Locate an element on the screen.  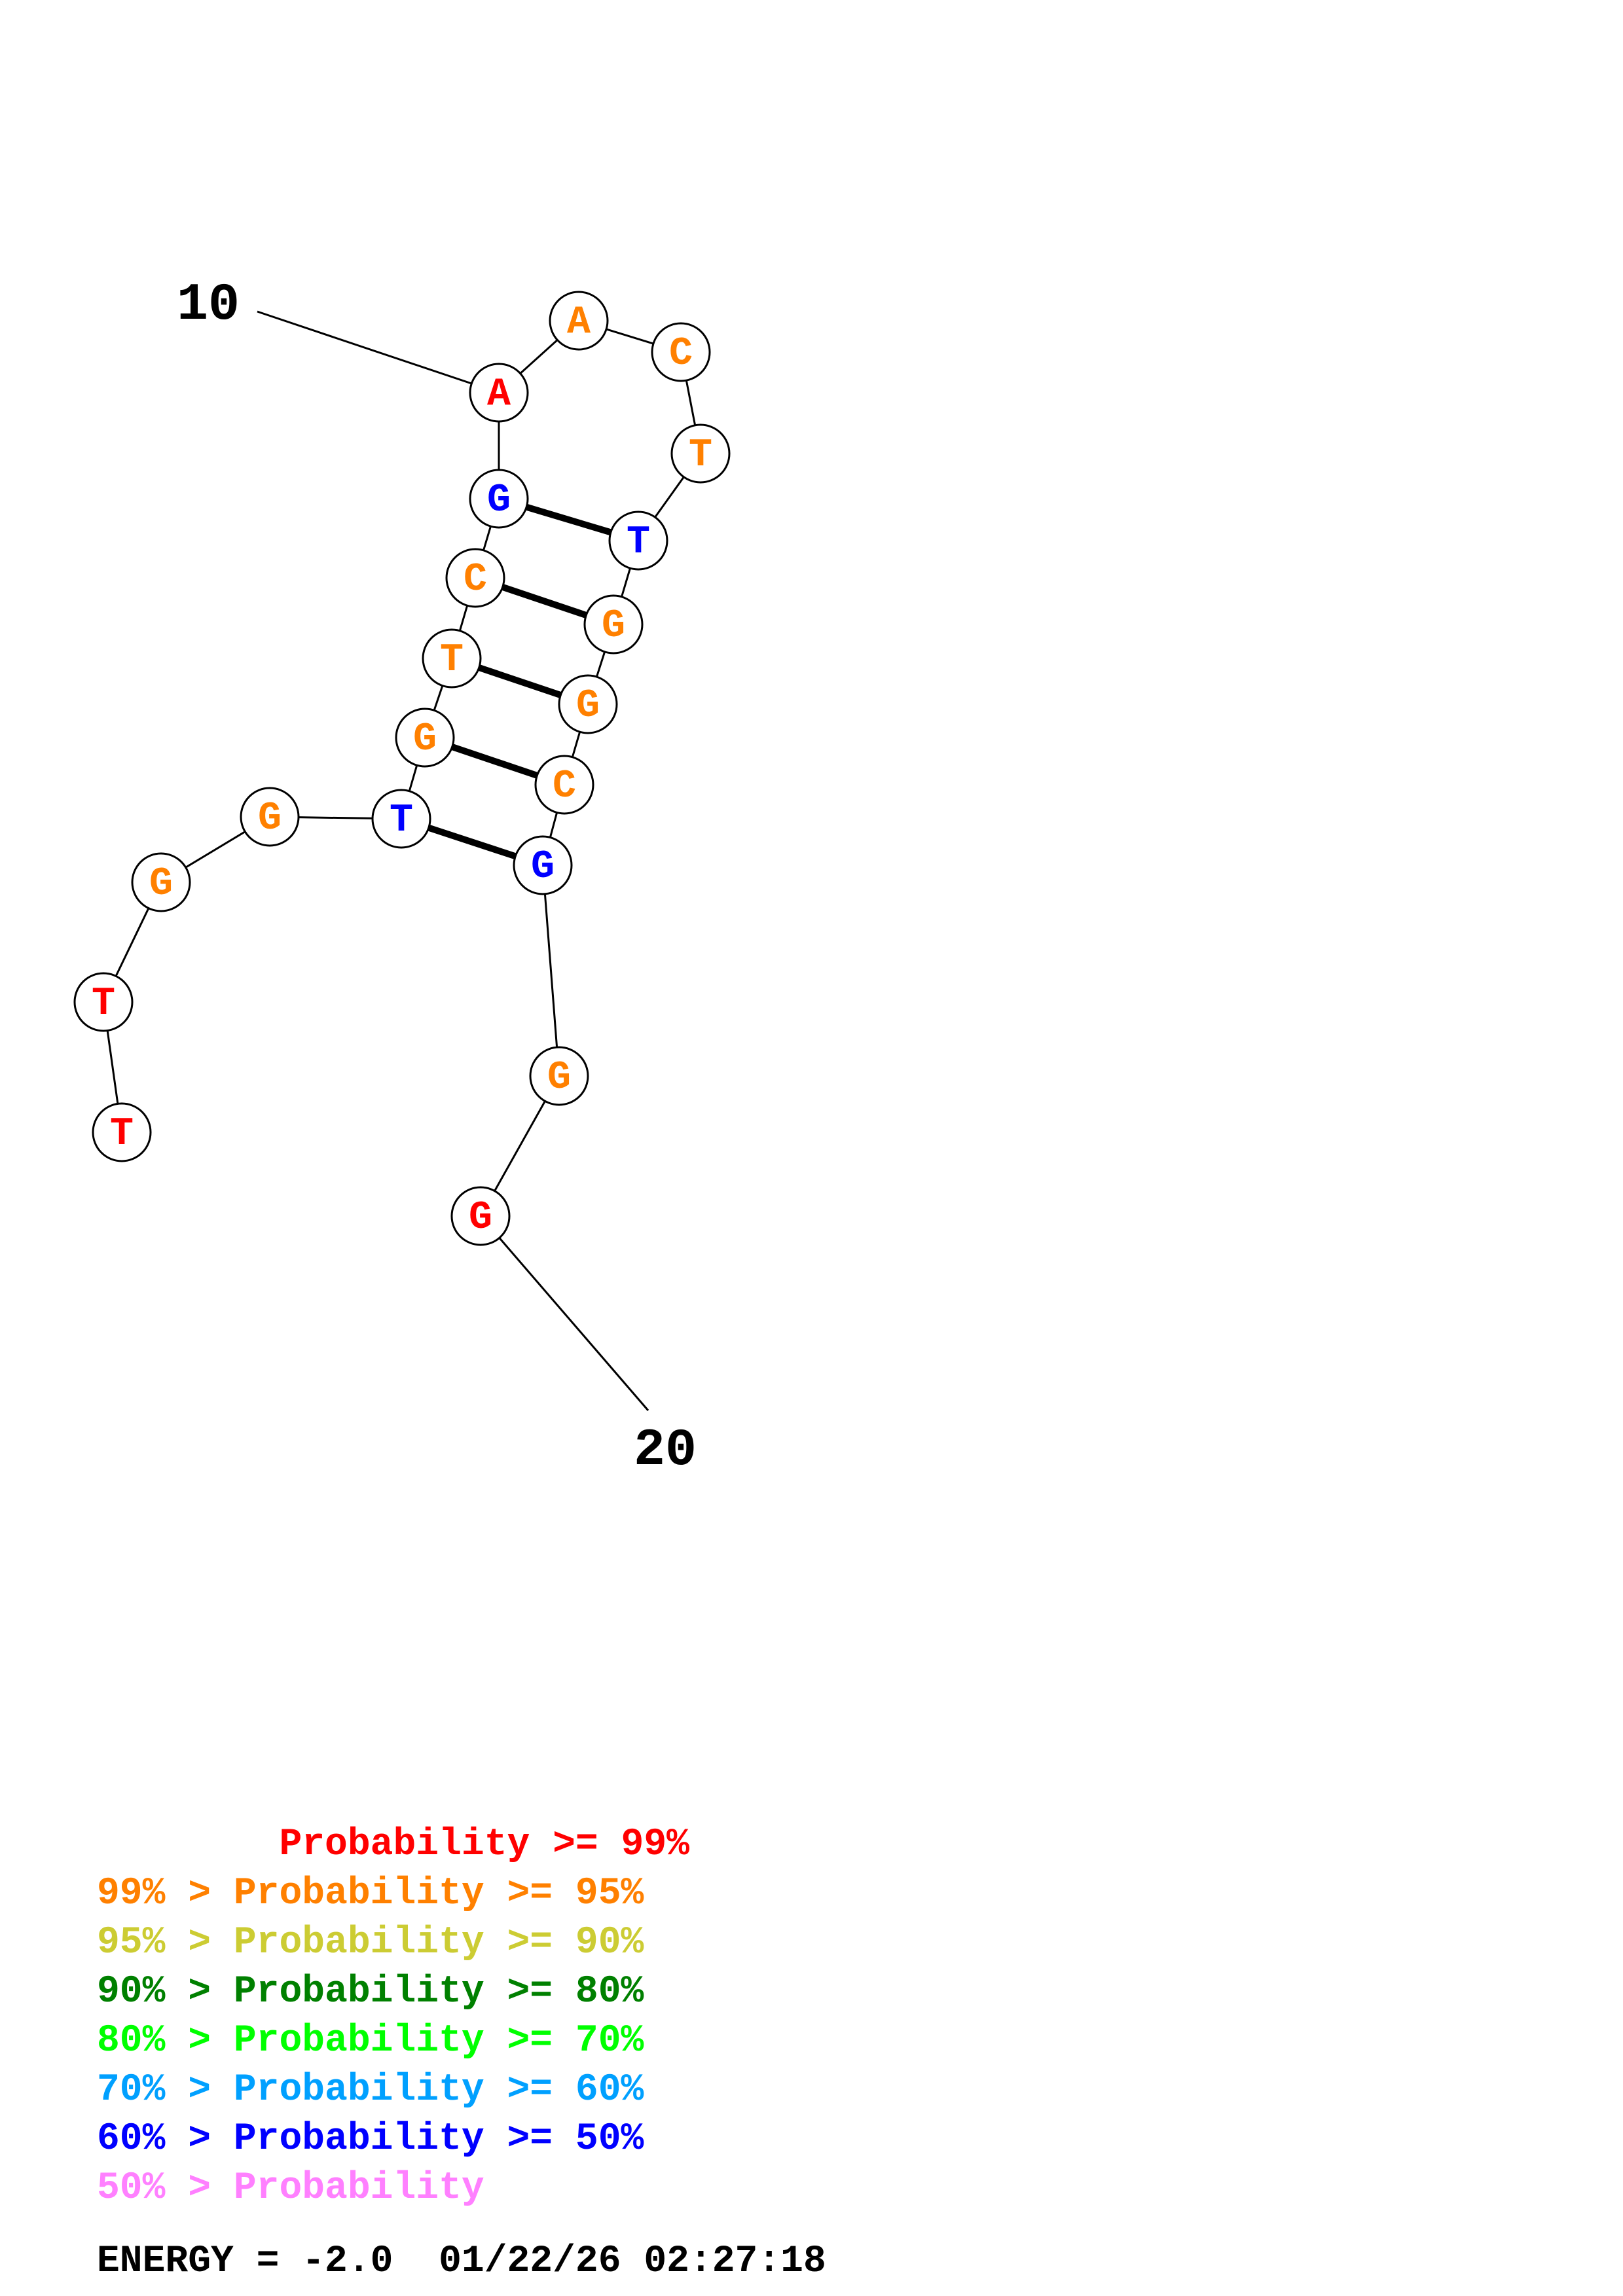
energy-footer: ENERGY = -2.0 01/22/26 02:27:18 is located at coordinates (461, 2261).